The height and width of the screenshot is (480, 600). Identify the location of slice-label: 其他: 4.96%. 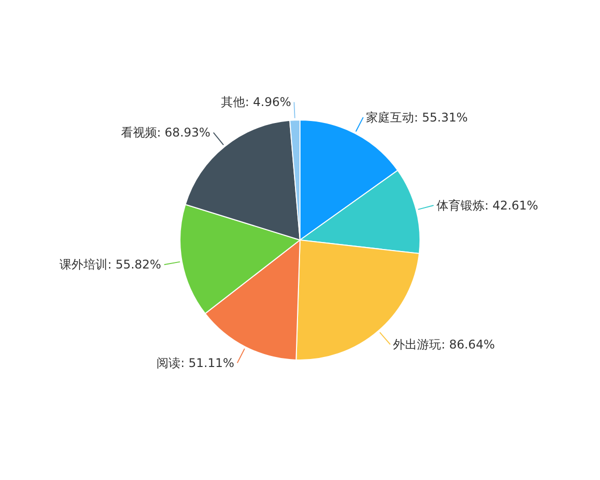
(256, 102).